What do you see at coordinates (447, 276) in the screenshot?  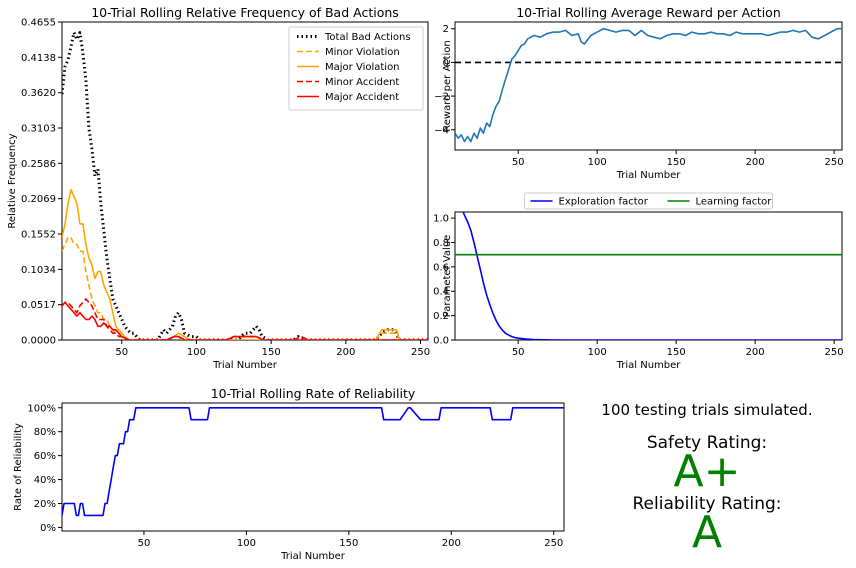 I see `y-axis-label: Parameter Value` at bounding box center [447, 276].